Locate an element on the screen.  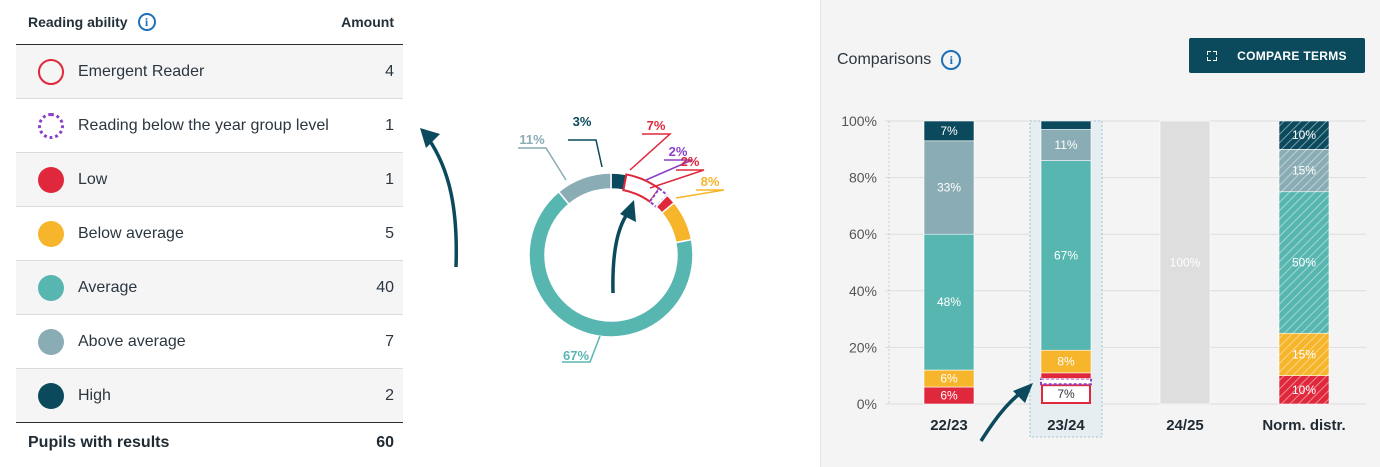
table-row: High 2 is located at coordinates (209, 396).